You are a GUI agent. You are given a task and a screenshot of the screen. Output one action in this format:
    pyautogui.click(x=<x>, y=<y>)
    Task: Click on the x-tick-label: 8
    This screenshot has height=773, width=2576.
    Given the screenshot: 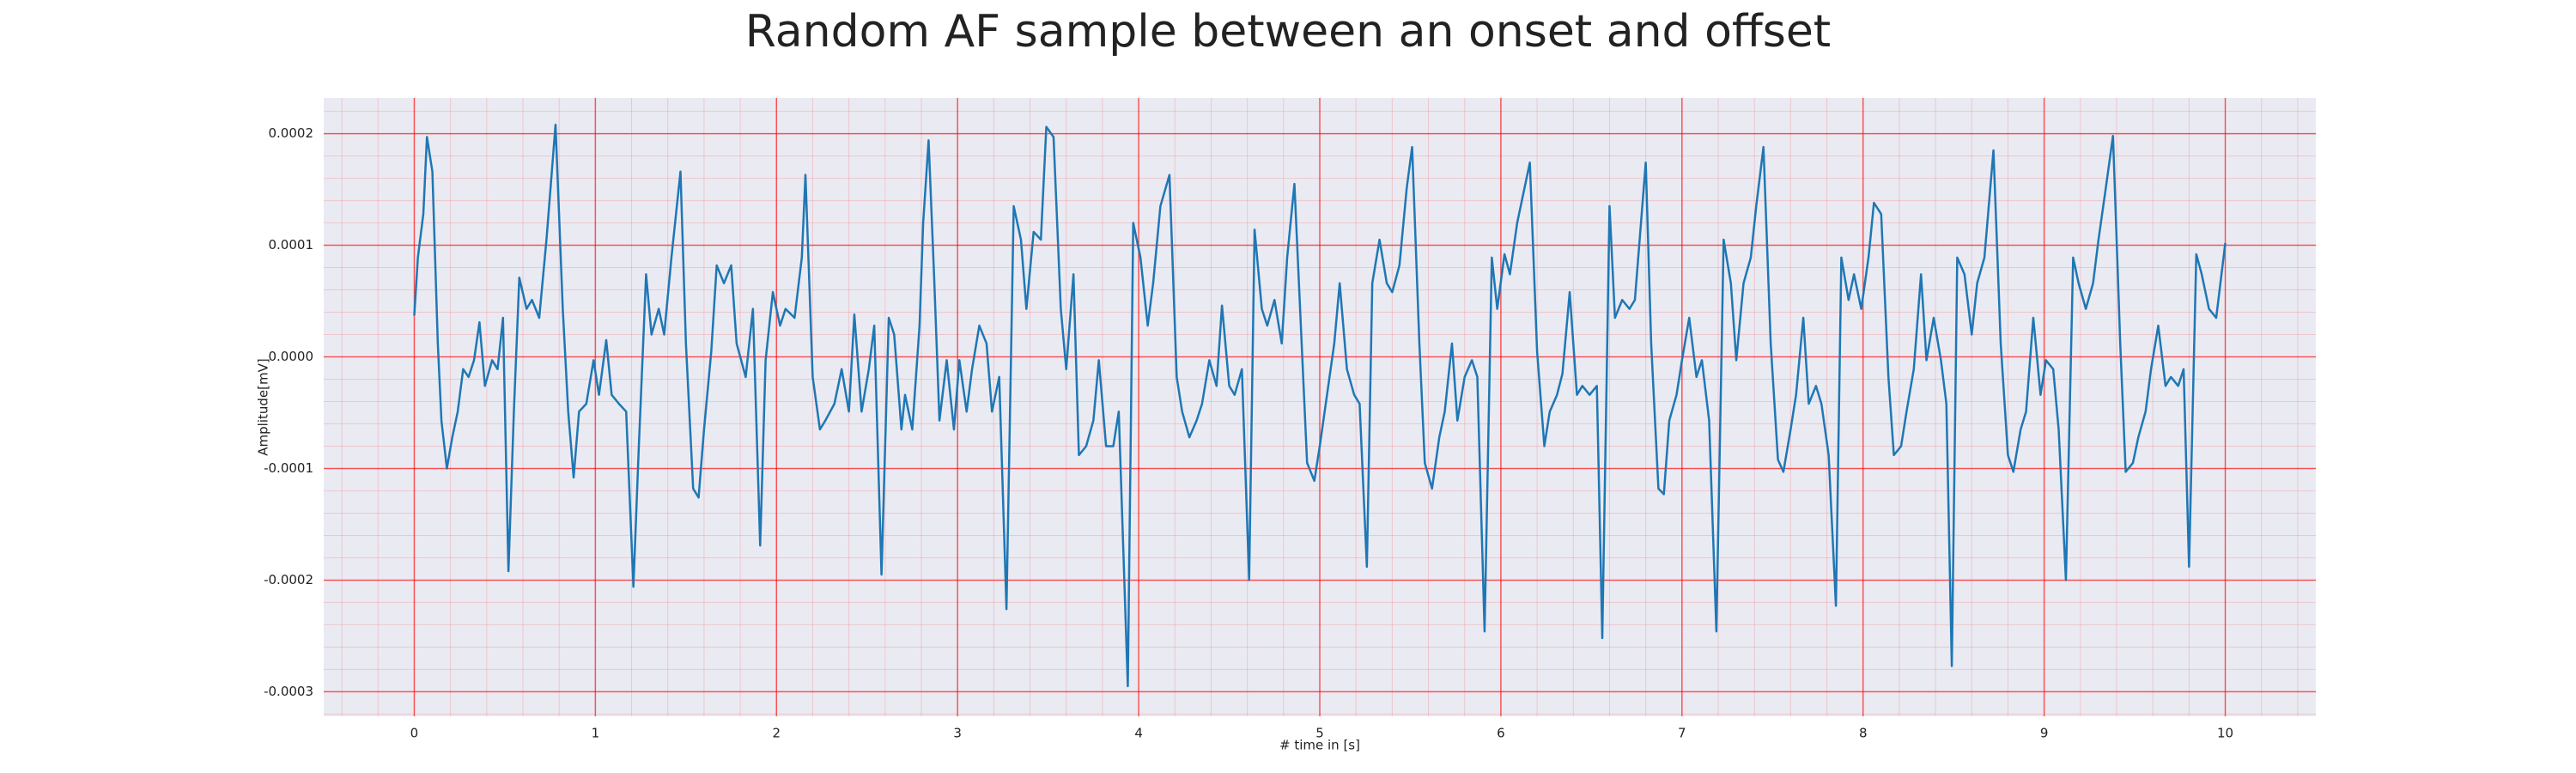 What is the action you would take?
    pyautogui.click(x=1864, y=733)
    